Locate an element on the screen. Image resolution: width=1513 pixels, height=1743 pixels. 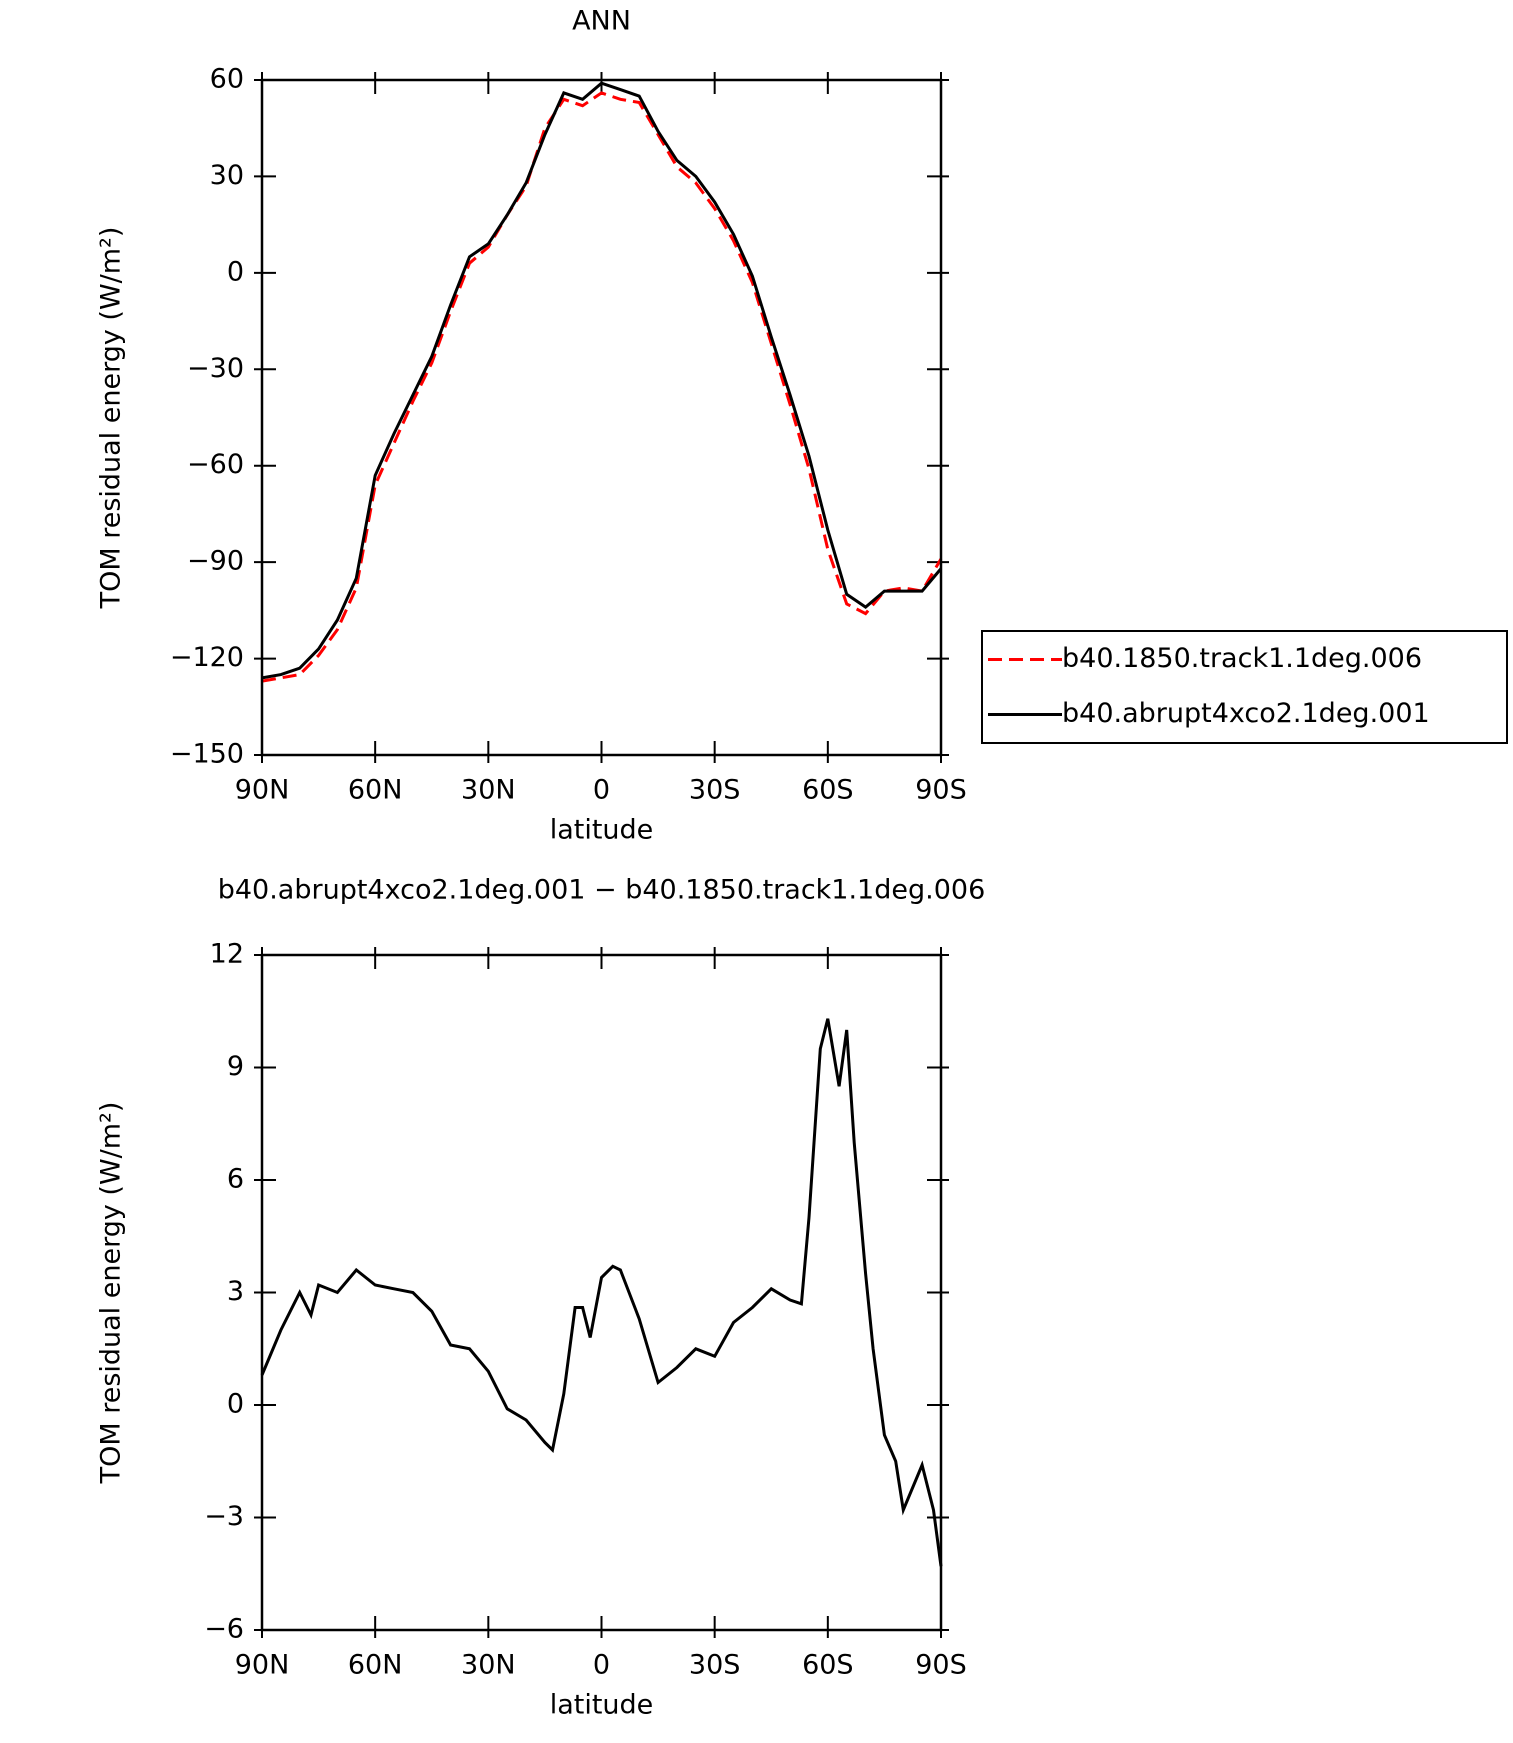
y-tick-label: −6 is located at coordinates (224, 1629).